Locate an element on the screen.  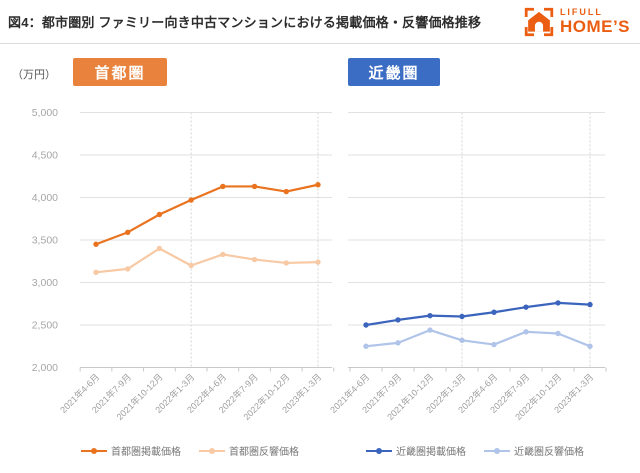
legend-item: 首都圏反響価格 is located at coordinates (249, 450).